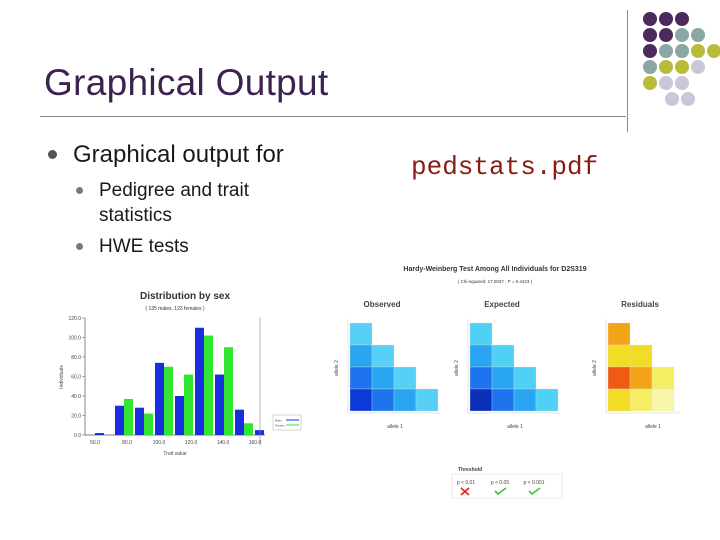 The width and height of the screenshot is (720, 540). Describe the element at coordinates (62, 377) in the screenshot. I see `hist-y-label: Individuals` at that location.